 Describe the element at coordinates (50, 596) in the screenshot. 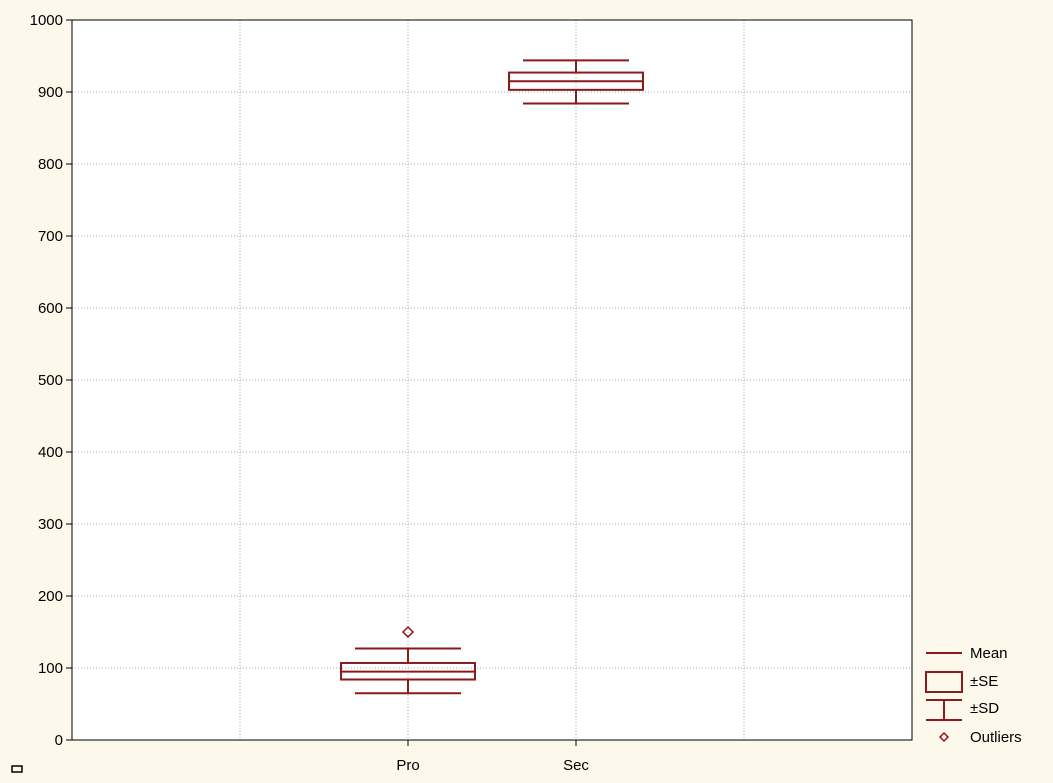

I see `y-tick-label: 200` at that location.